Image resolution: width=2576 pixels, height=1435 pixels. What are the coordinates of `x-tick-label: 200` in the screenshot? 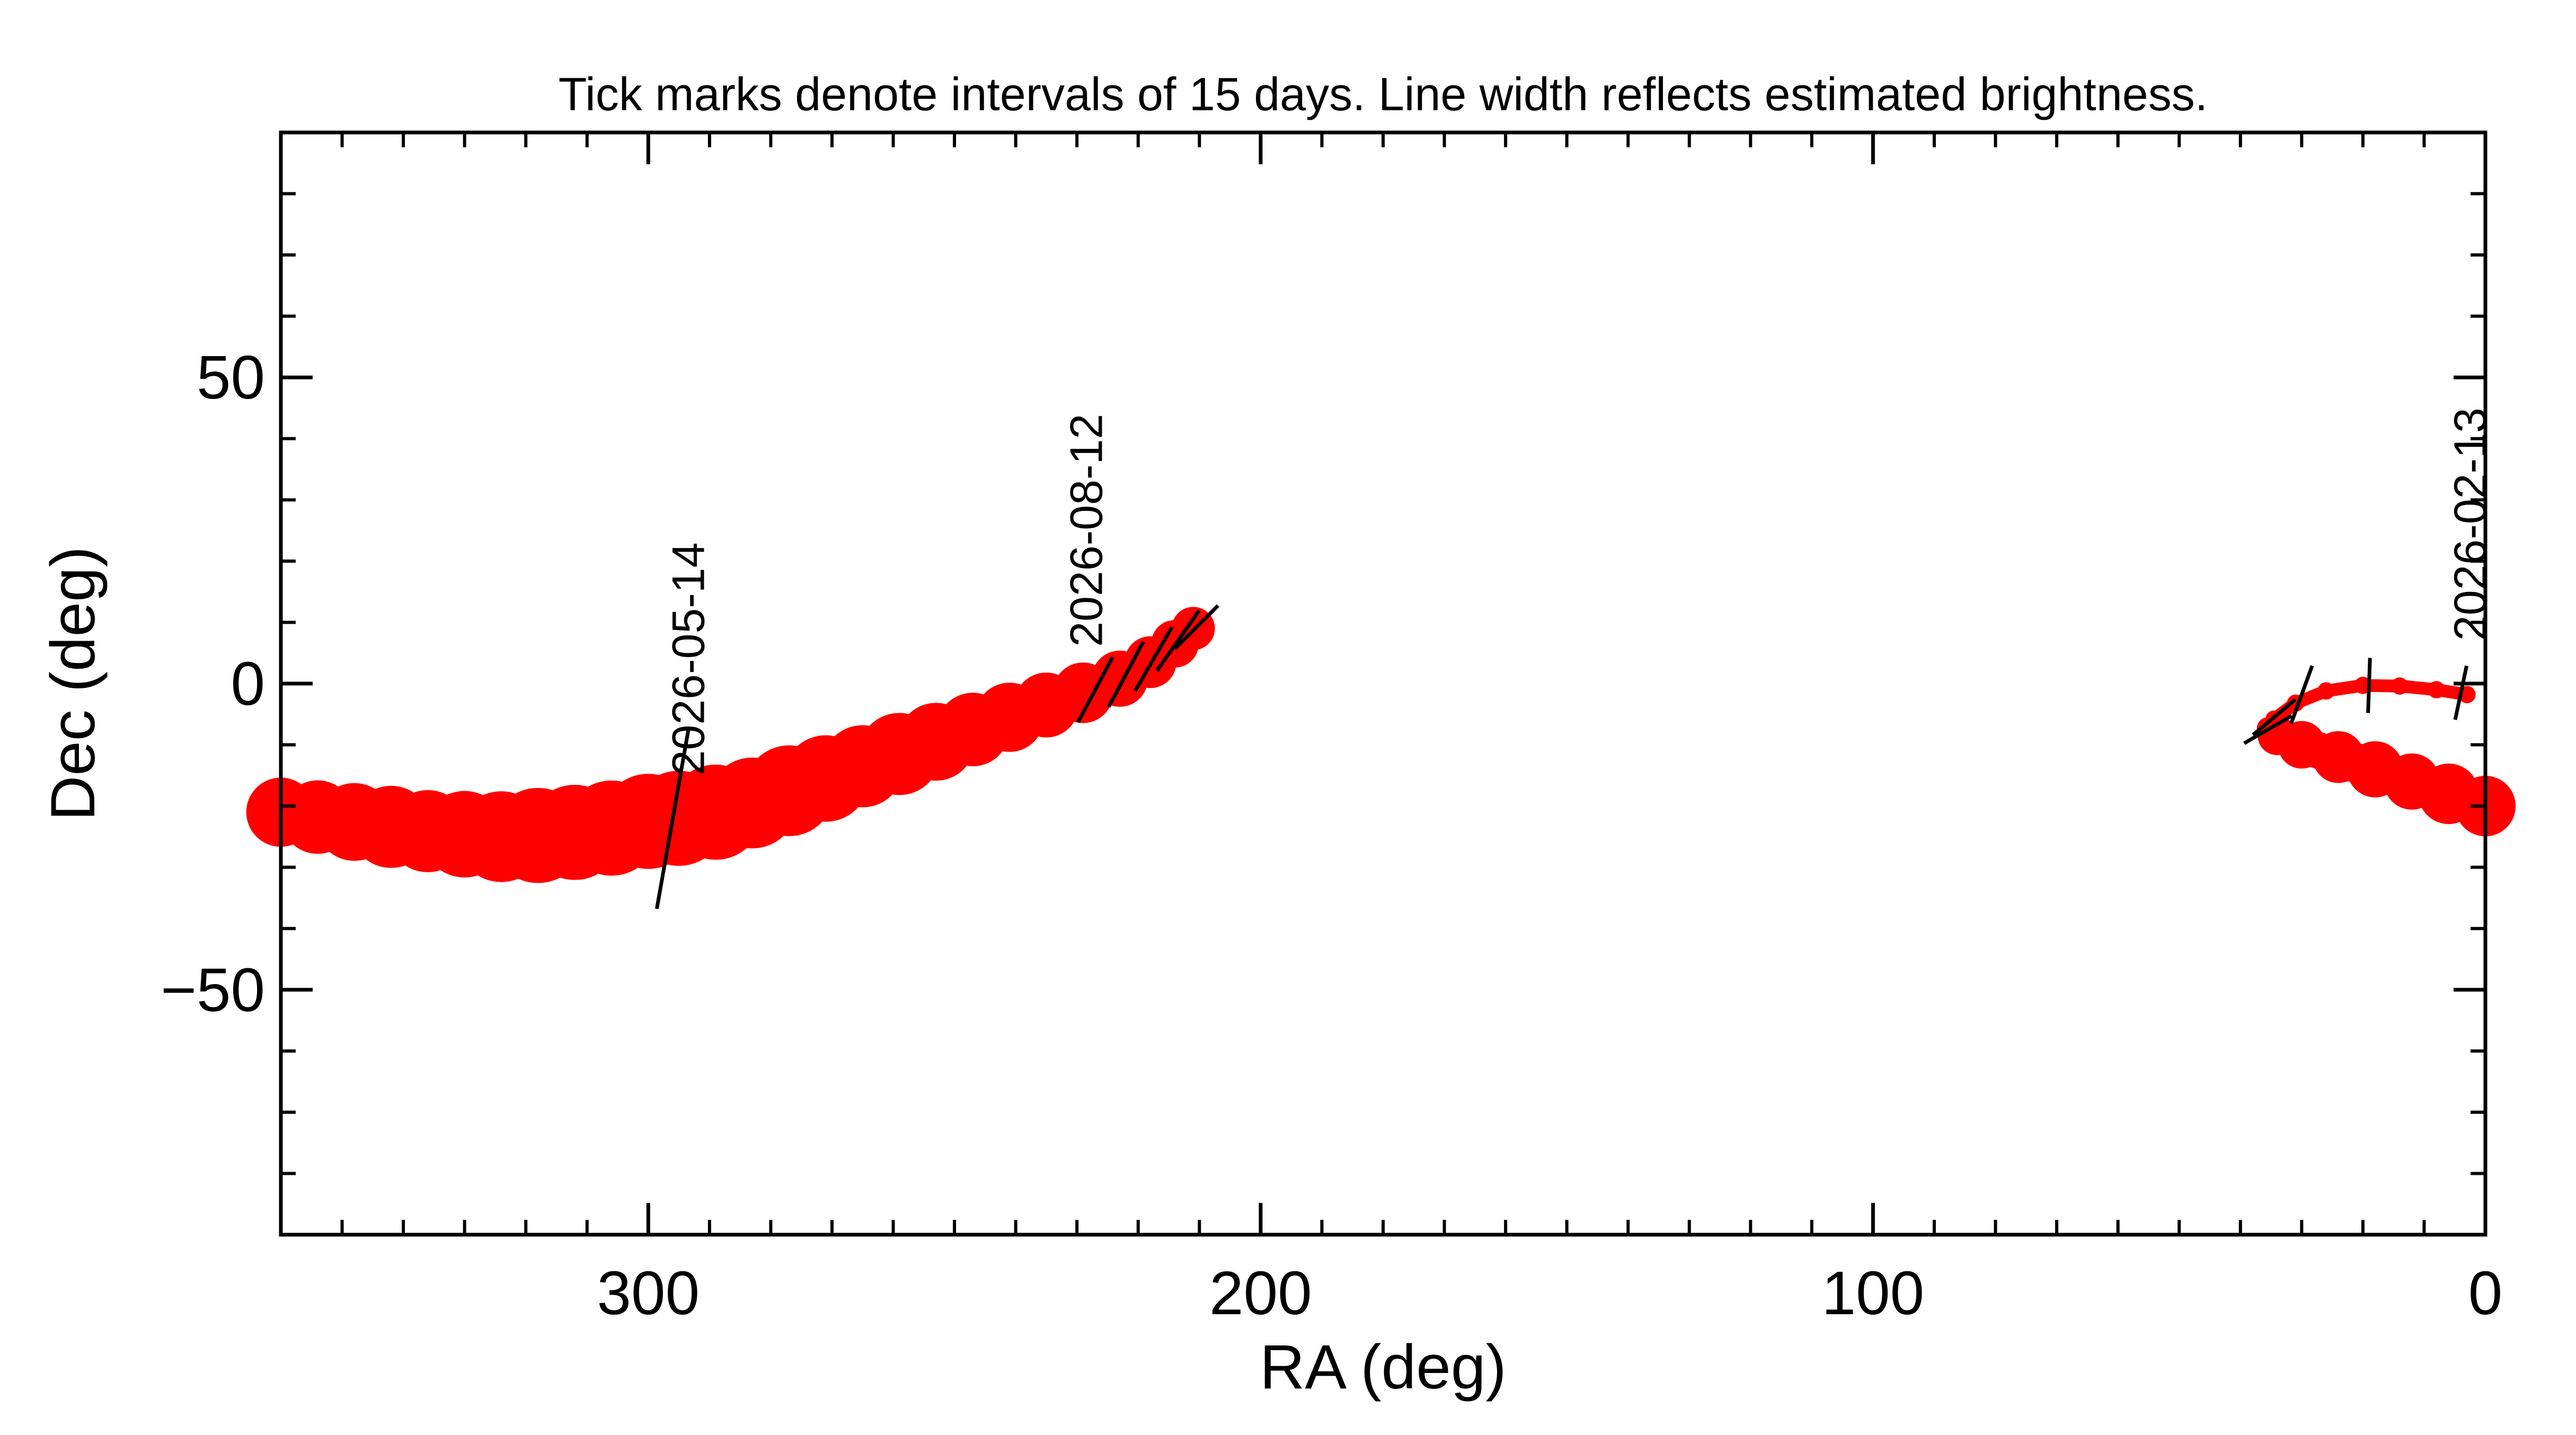 It's located at (1260, 1293).